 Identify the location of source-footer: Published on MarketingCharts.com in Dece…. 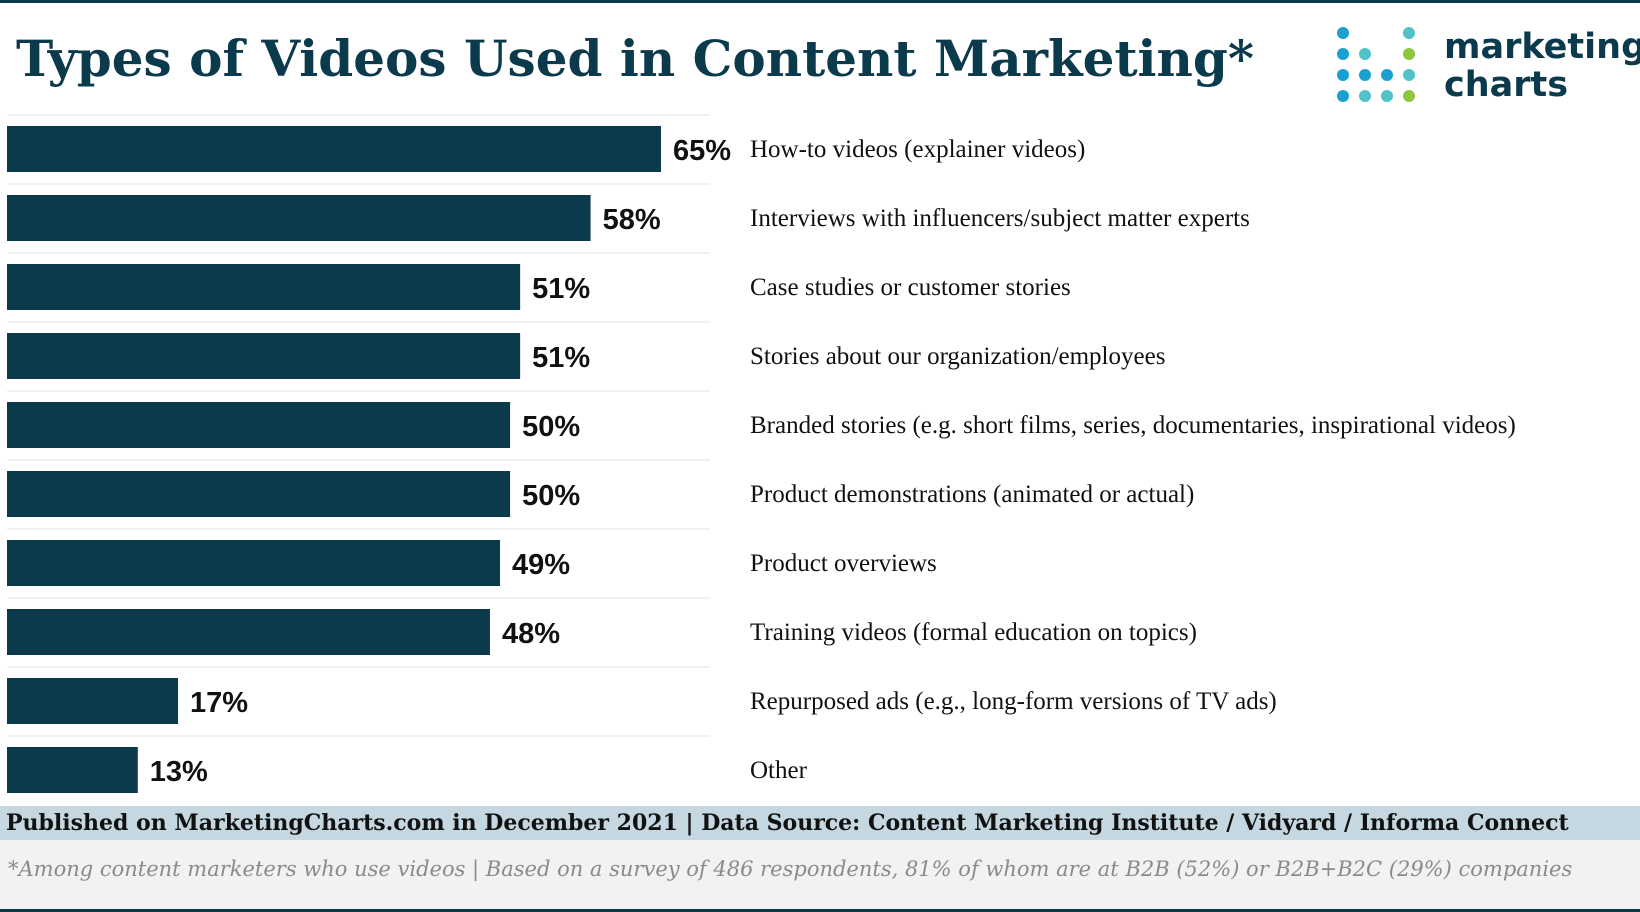
(820, 823).